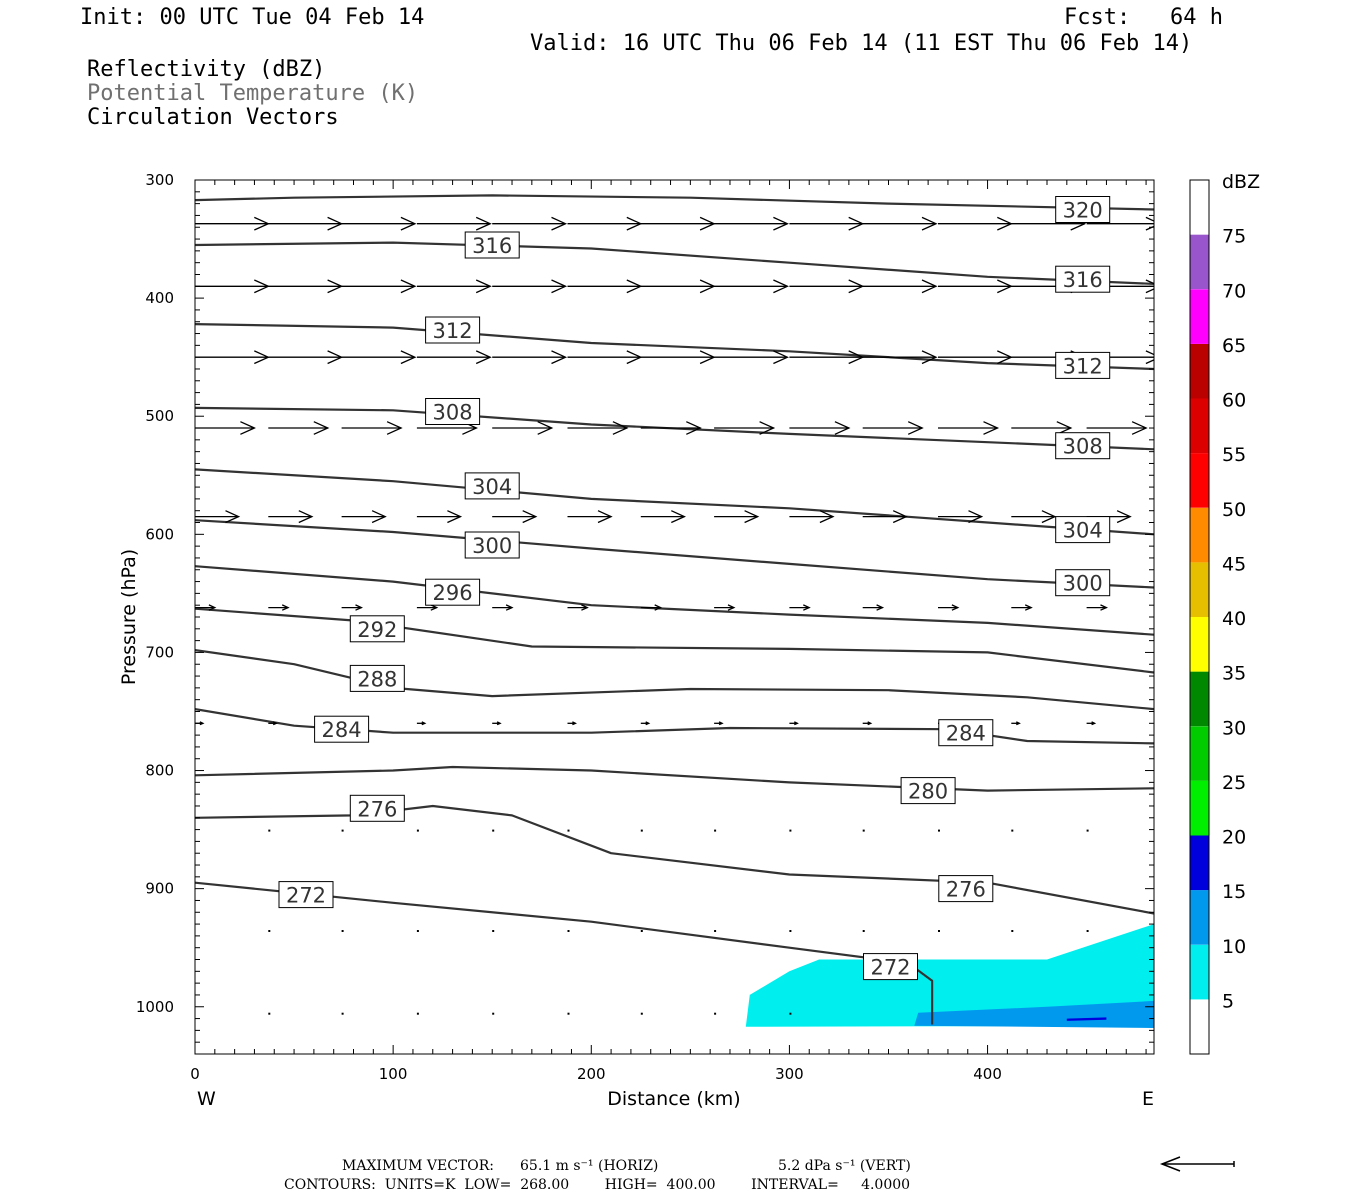 The width and height of the screenshot is (1350, 1200). Describe the element at coordinates (252, 17) in the screenshot. I see `init-time: Init: 00 UTC Tue 04 Feb 14` at that location.